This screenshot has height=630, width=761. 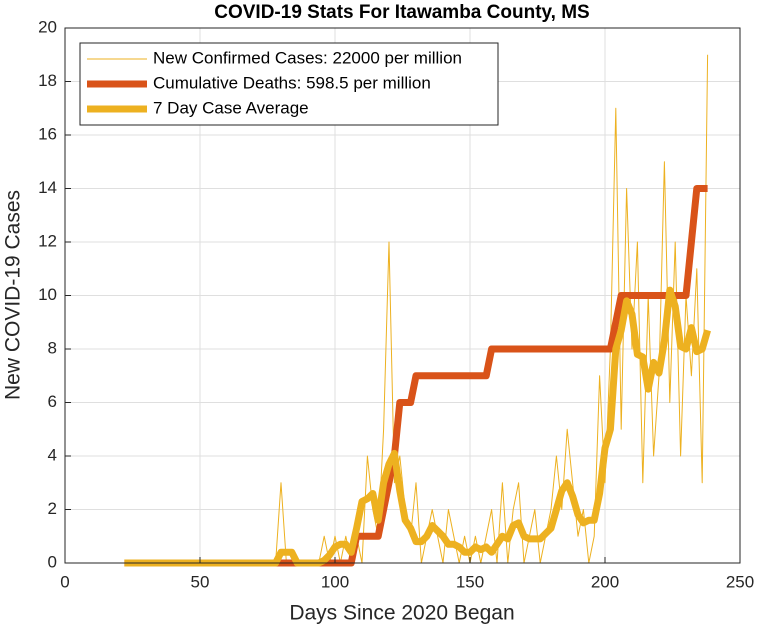 I want to click on y-tick-label: 20, so click(x=47, y=26).